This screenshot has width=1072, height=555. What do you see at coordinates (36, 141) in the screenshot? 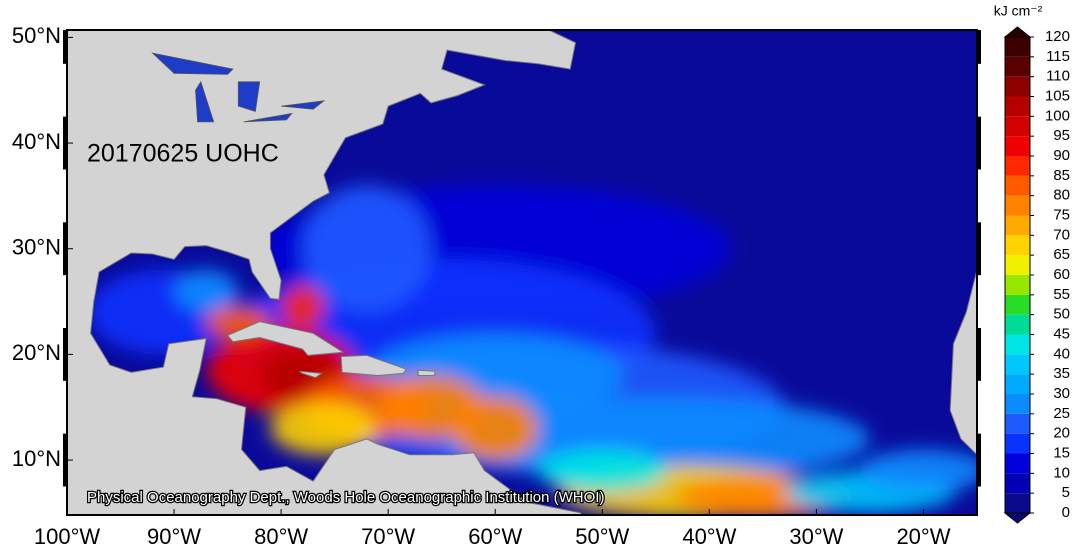
I see `y-tick-label: 40°N` at bounding box center [36, 141].